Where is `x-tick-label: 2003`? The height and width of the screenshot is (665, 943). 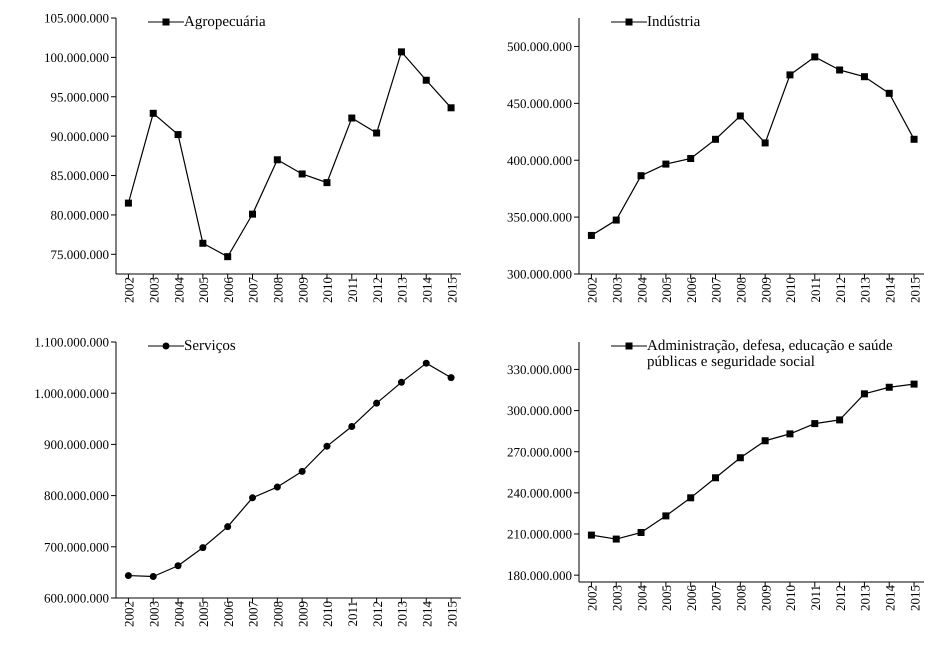 x-tick-label: 2003 is located at coordinates (154, 614).